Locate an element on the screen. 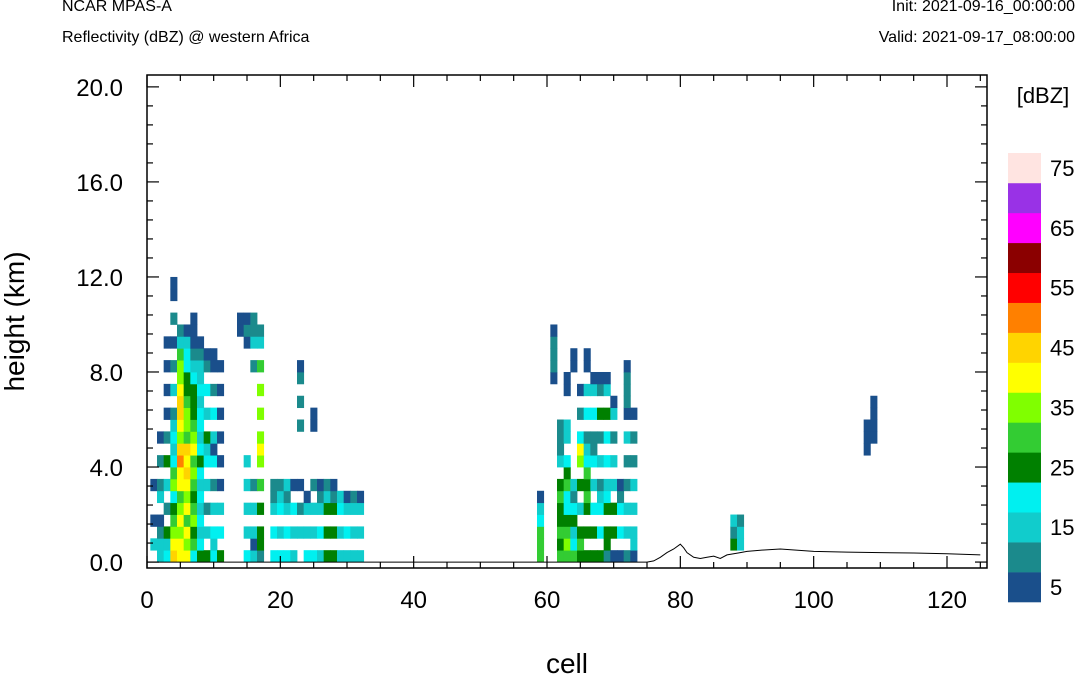 This screenshot has width=1079, height=677. colorbar-label: 35 is located at coordinates (1062, 407).